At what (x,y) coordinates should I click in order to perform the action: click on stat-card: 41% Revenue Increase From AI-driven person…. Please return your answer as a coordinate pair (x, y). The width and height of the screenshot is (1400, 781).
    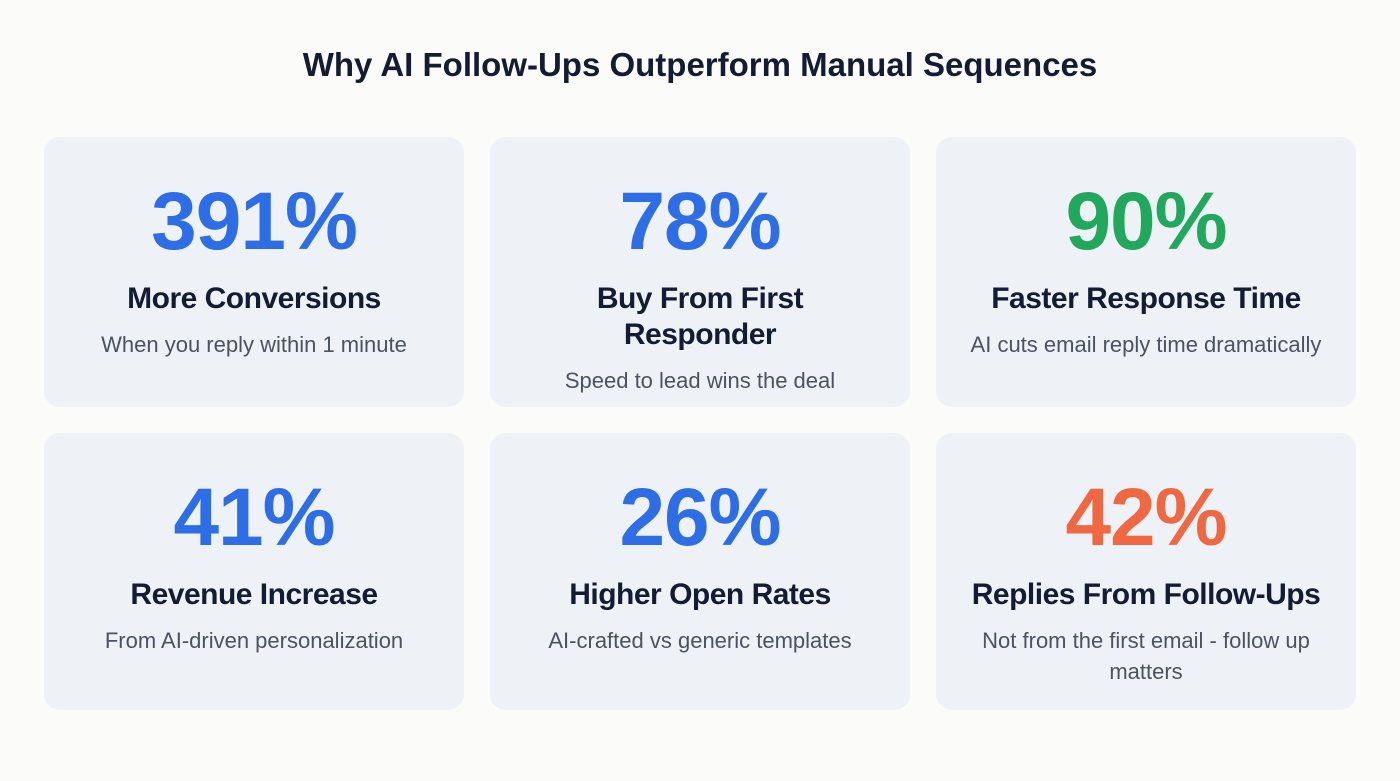
    Looking at the image, I should click on (254, 571).